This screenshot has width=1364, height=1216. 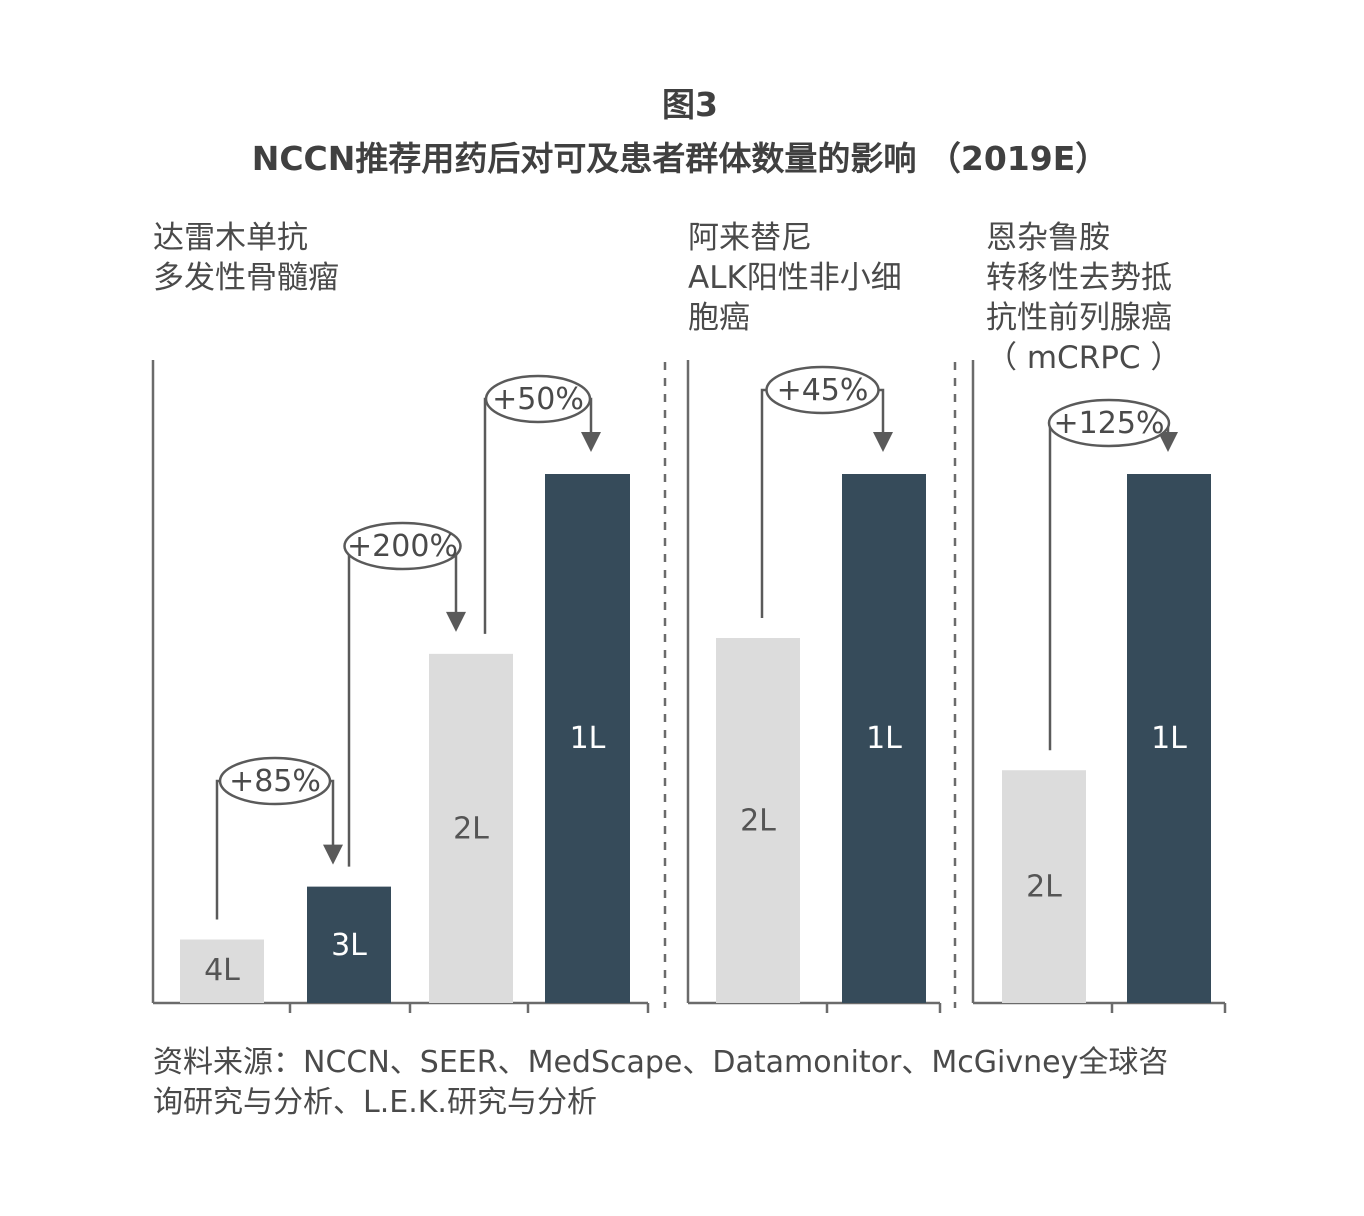 What do you see at coordinates (542, 504) in the screenshot?
I see `increase-connector: +50%` at bounding box center [542, 504].